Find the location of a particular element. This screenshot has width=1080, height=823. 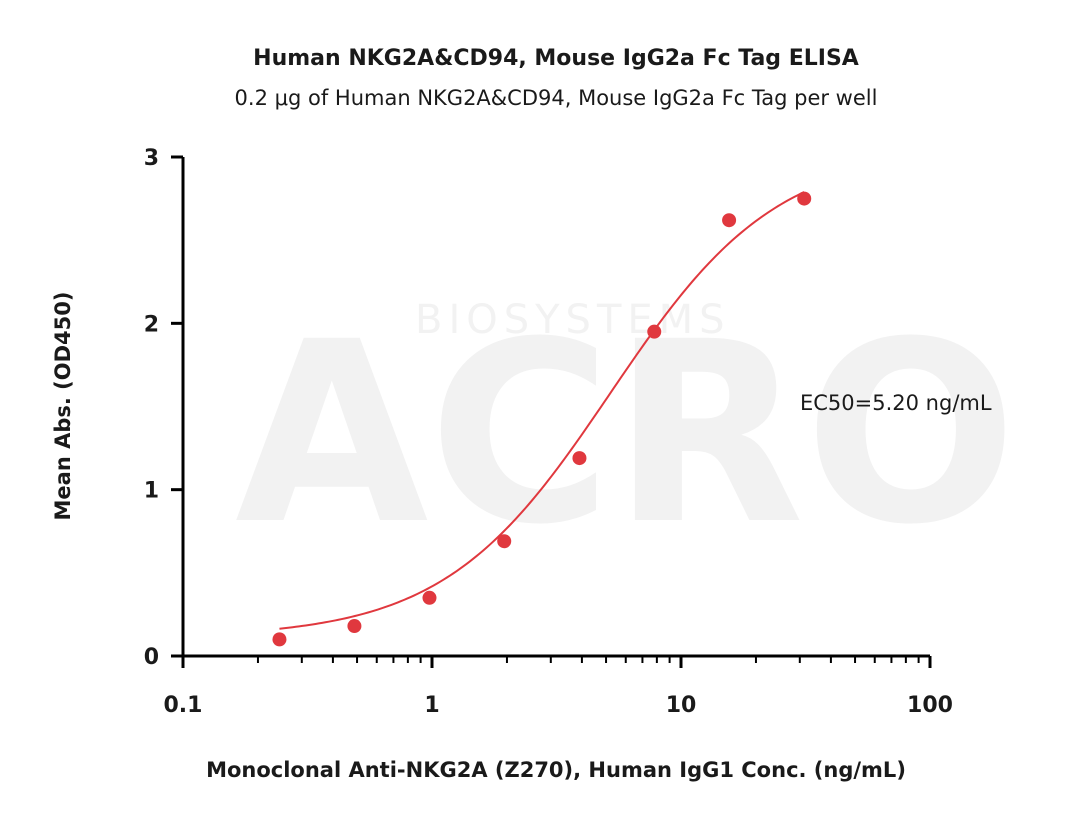

y-tick-label: 1 is located at coordinates (151, 491).